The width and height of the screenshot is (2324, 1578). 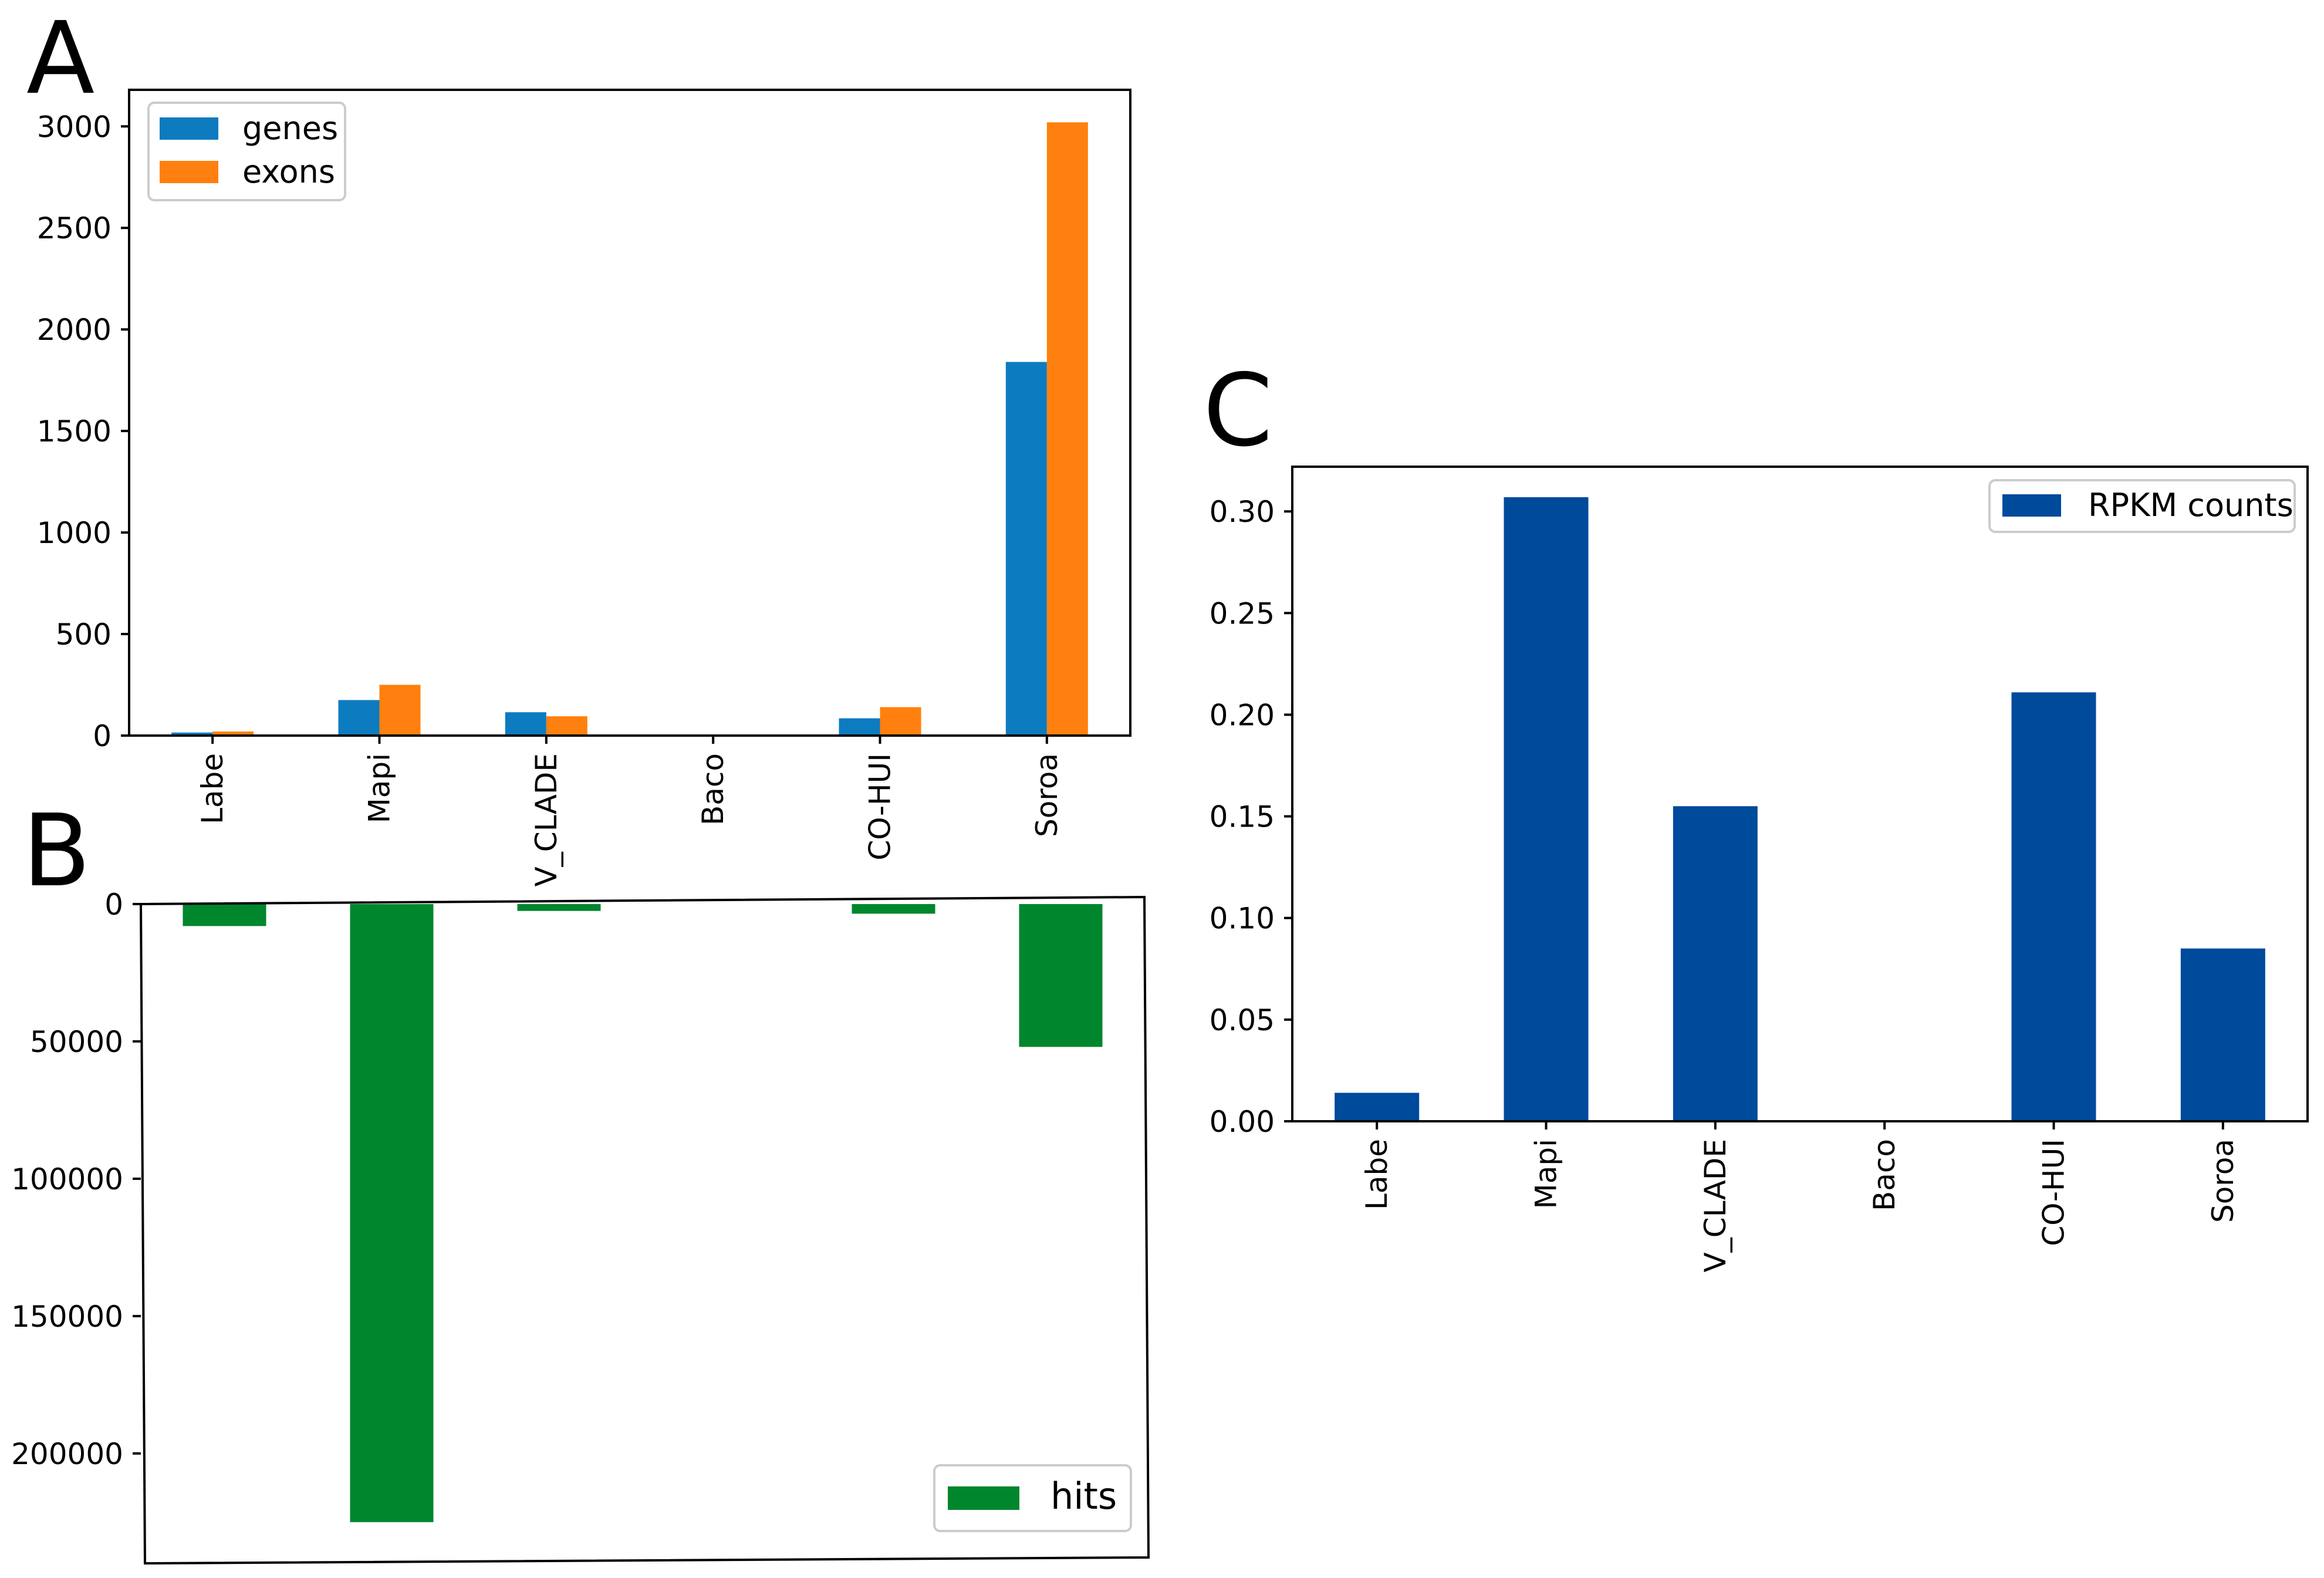 I want to click on y-tick-label: 150000, so click(x=67, y=1317).